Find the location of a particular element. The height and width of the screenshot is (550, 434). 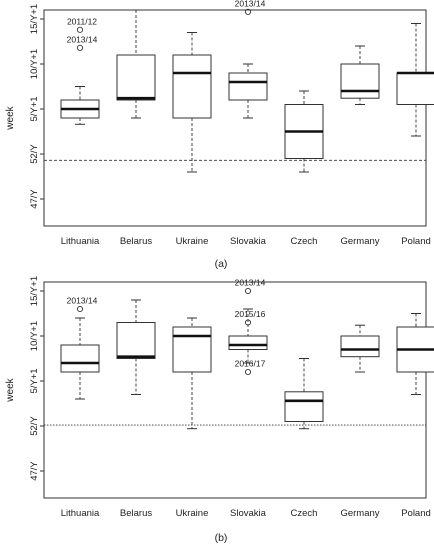

outlier-label: 2015/16 is located at coordinates (250, 314).